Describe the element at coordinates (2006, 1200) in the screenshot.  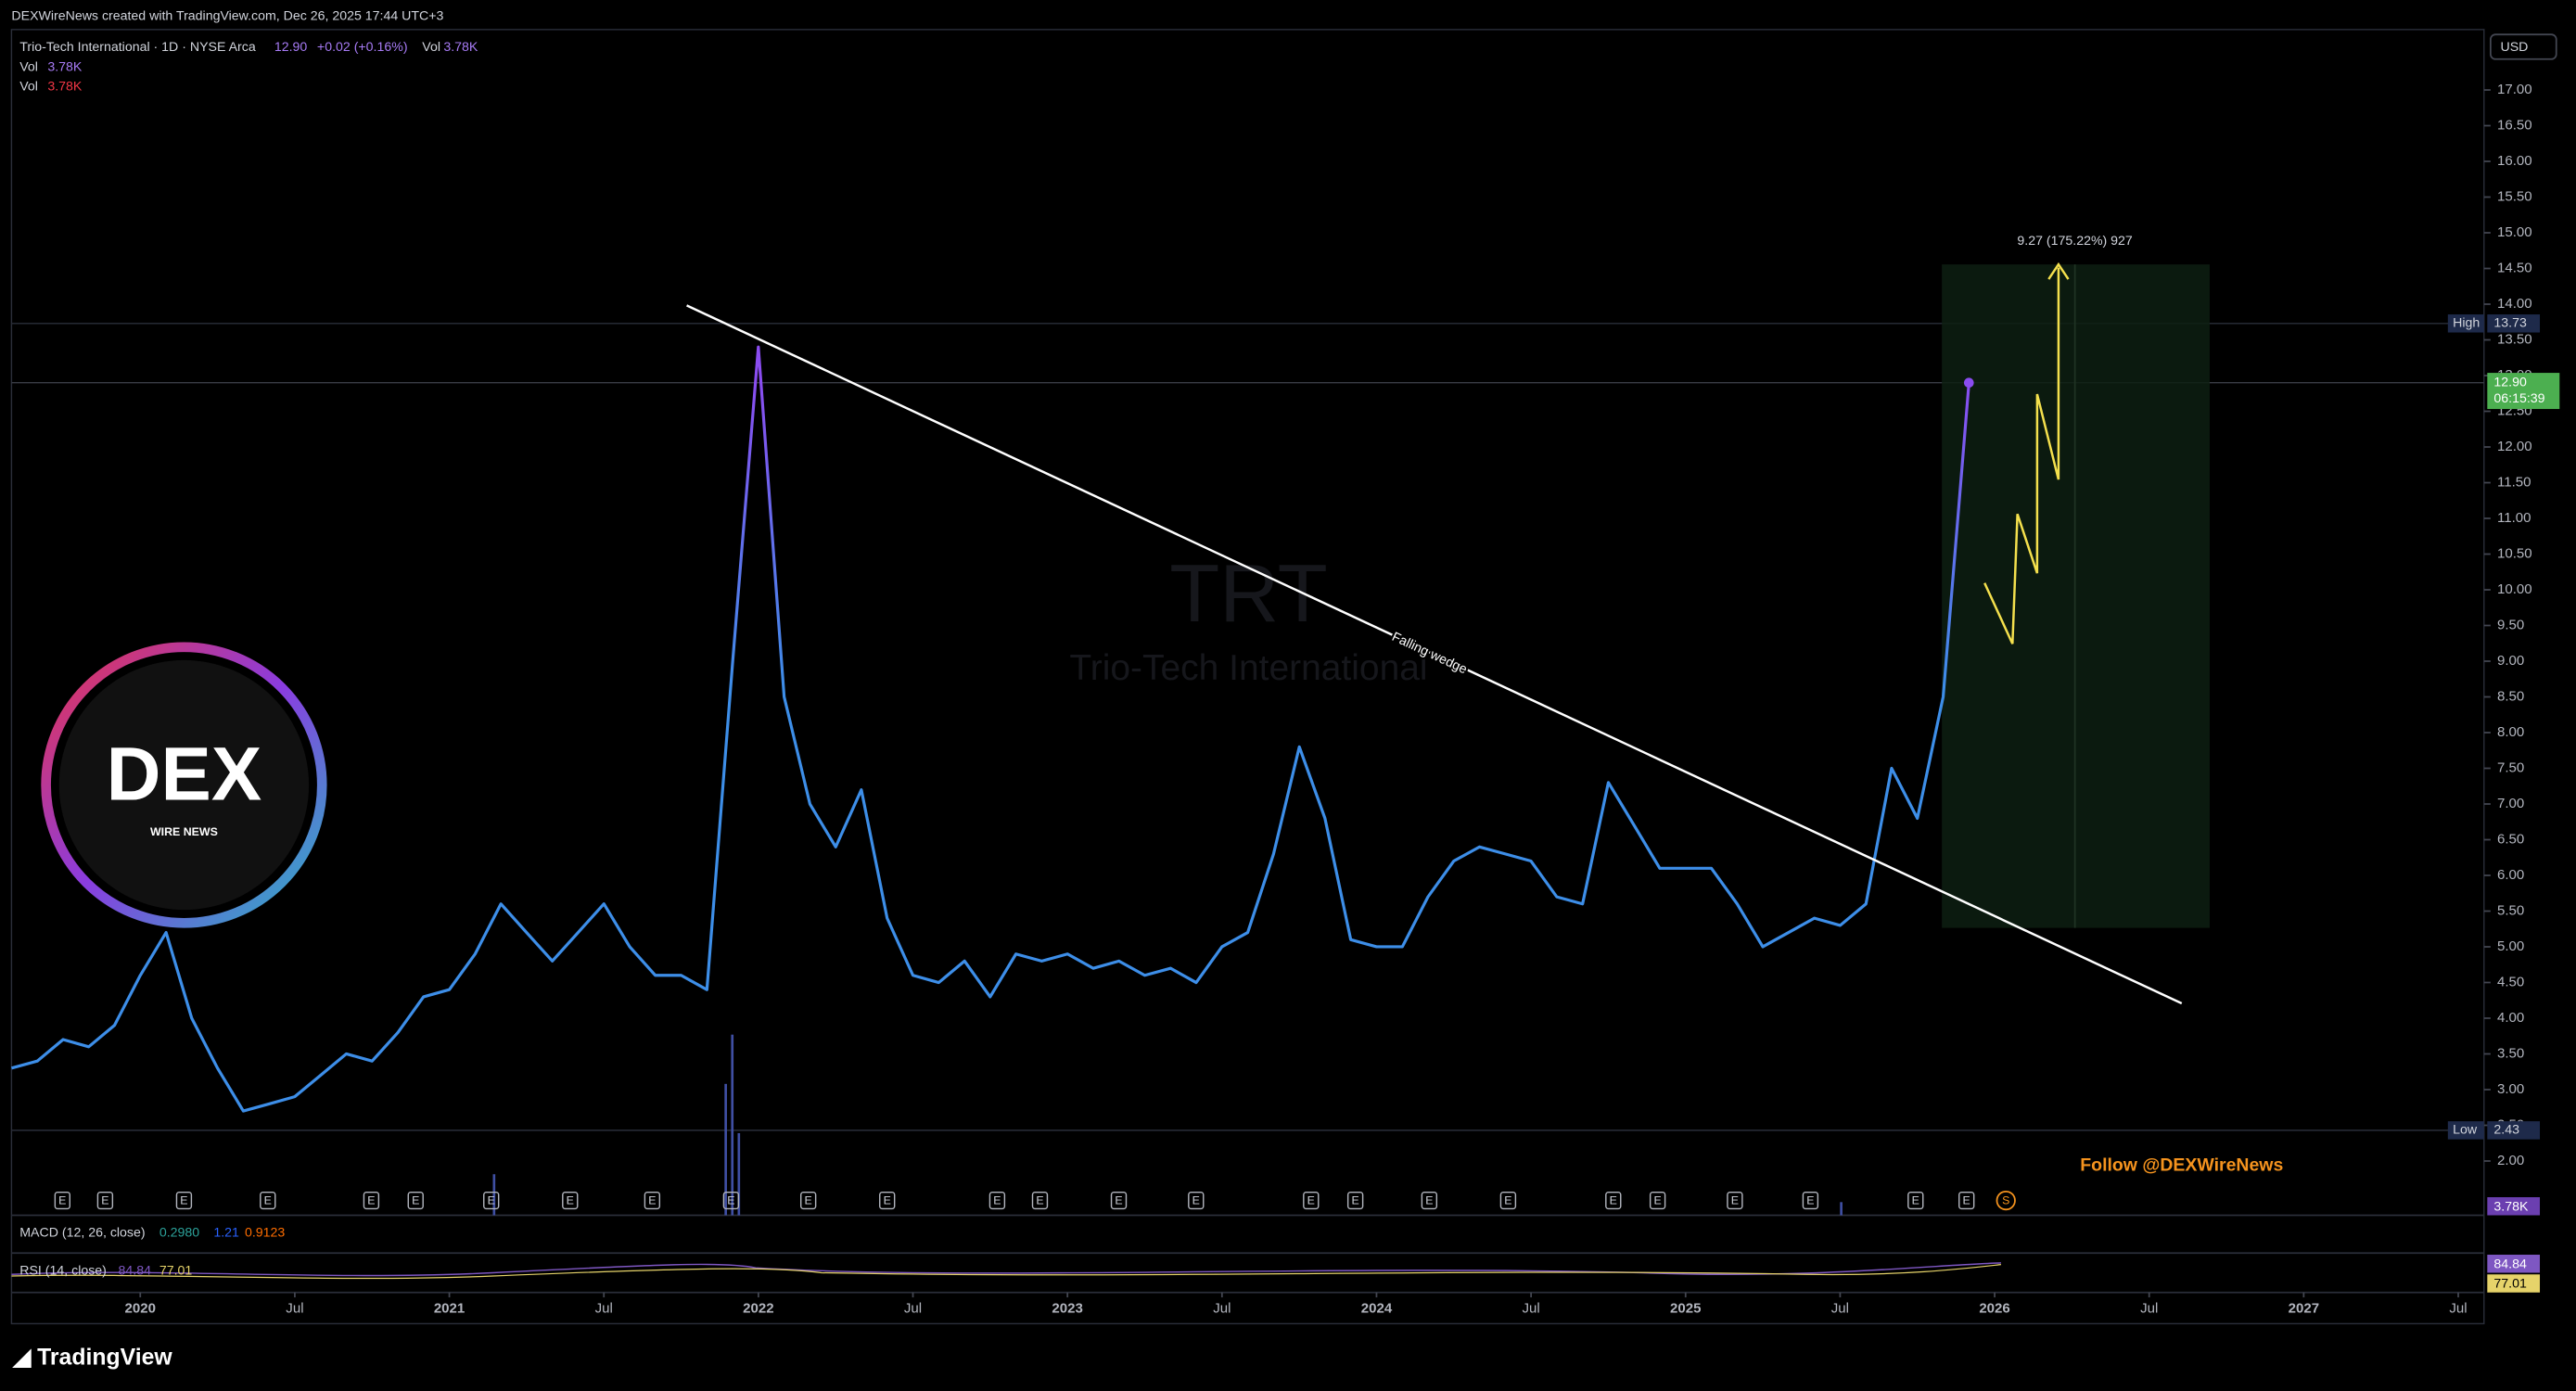
I see `split-label: S` at that location.